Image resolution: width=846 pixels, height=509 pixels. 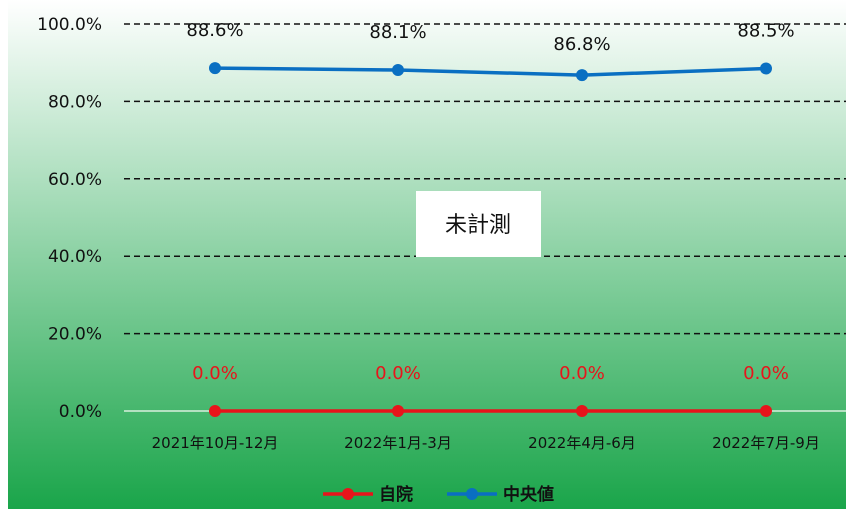 I want to click on y-axis-ticks: 0.0% 20.0% 40.0% 60.0% 80.0% 100.0%, so click(x=69, y=218).